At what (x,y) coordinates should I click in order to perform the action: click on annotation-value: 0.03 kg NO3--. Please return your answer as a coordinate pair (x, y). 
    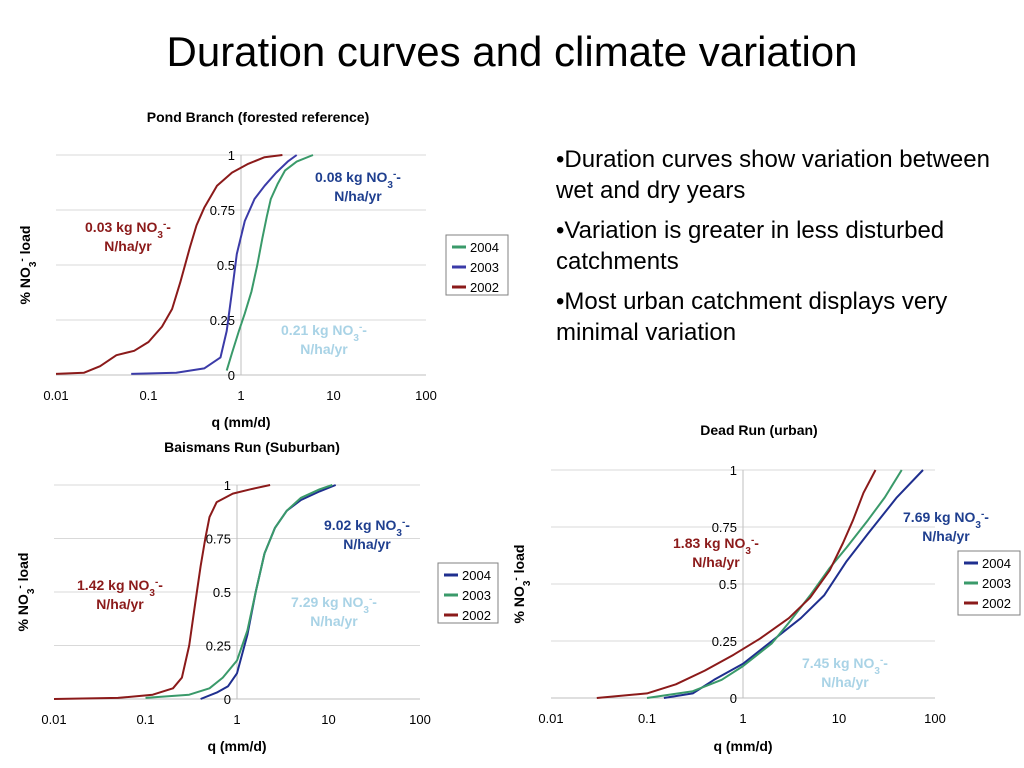
    Looking at the image, I should click on (128, 230).